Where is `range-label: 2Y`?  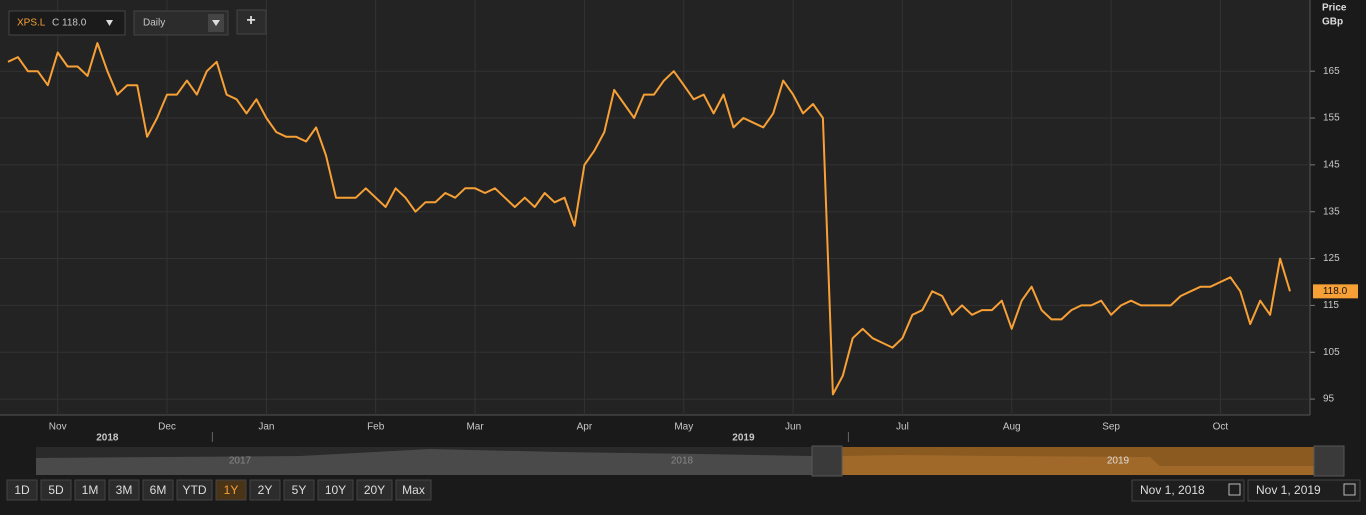
range-label: 2Y is located at coordinates (265, 490).